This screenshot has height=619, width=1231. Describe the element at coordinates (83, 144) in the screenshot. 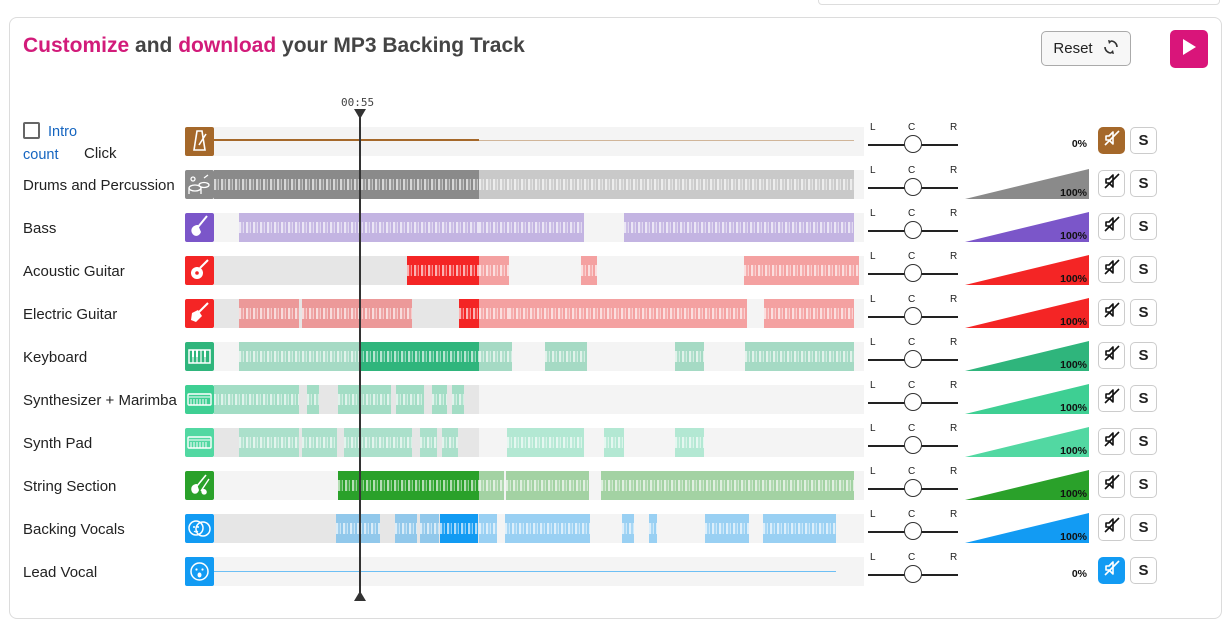

I see `intro-count-option: Intro count` at that location.